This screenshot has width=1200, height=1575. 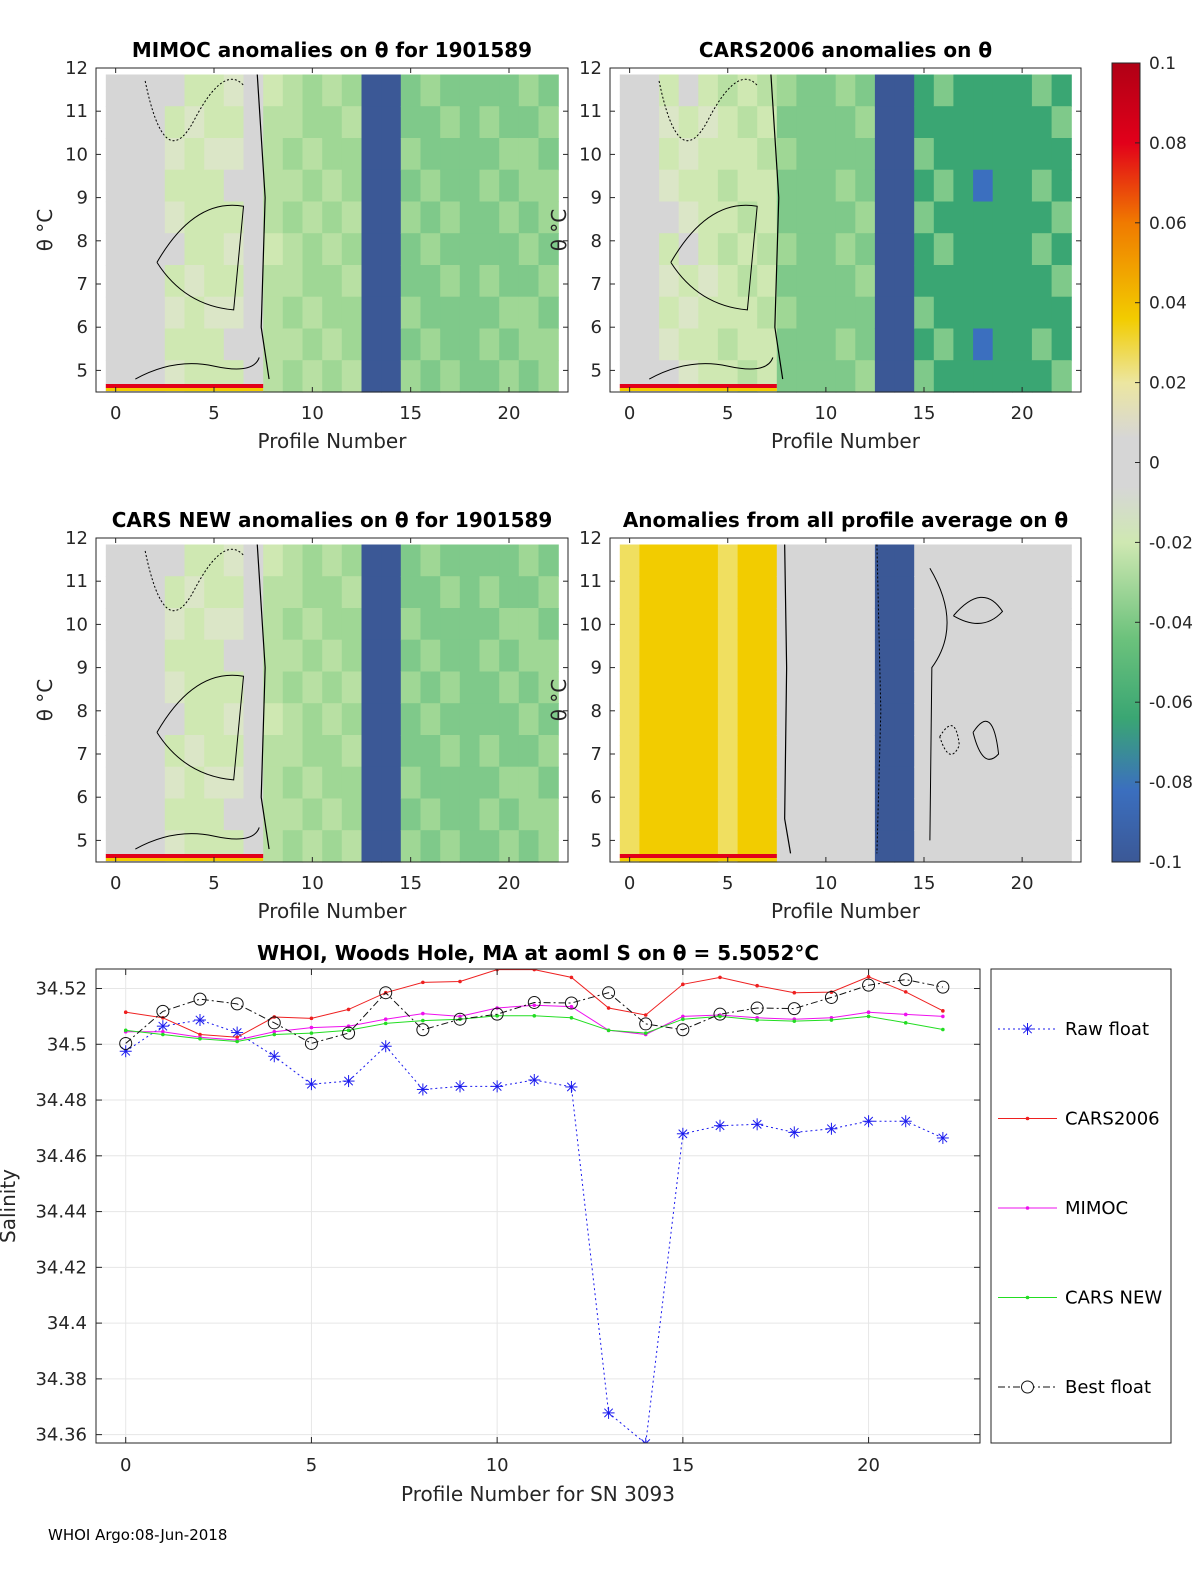 I want to click on y-tick-label: 7, so click(x=596, y=754).